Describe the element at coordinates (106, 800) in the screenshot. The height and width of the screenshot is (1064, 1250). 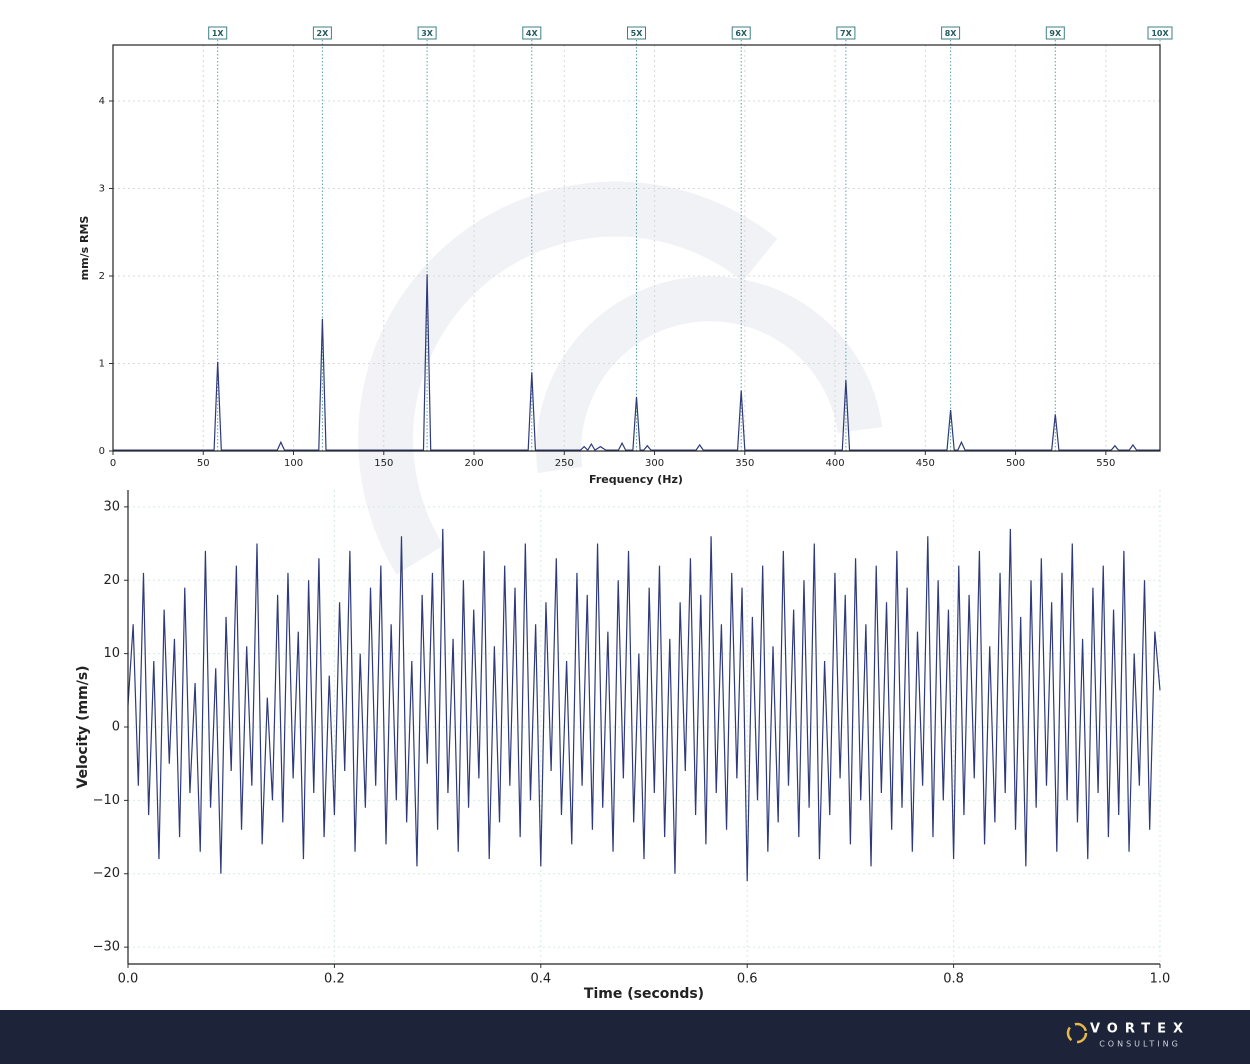
I see `y-tick-label: −10` at that location.